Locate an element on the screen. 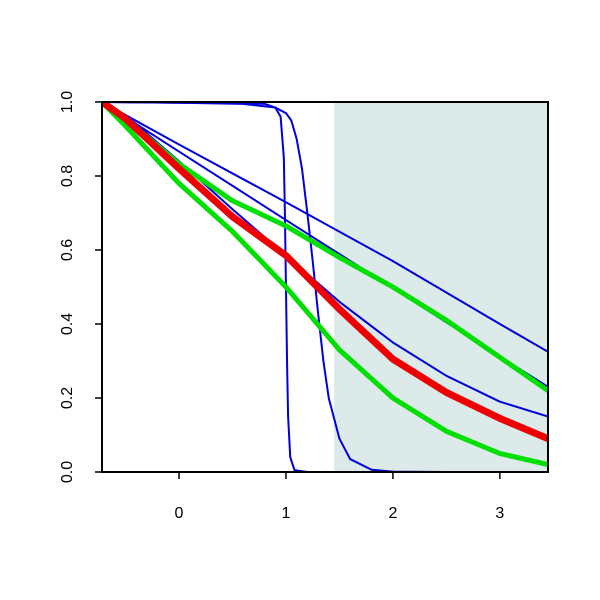  x-tick-label: 3 is located at coordinates (499, 513).